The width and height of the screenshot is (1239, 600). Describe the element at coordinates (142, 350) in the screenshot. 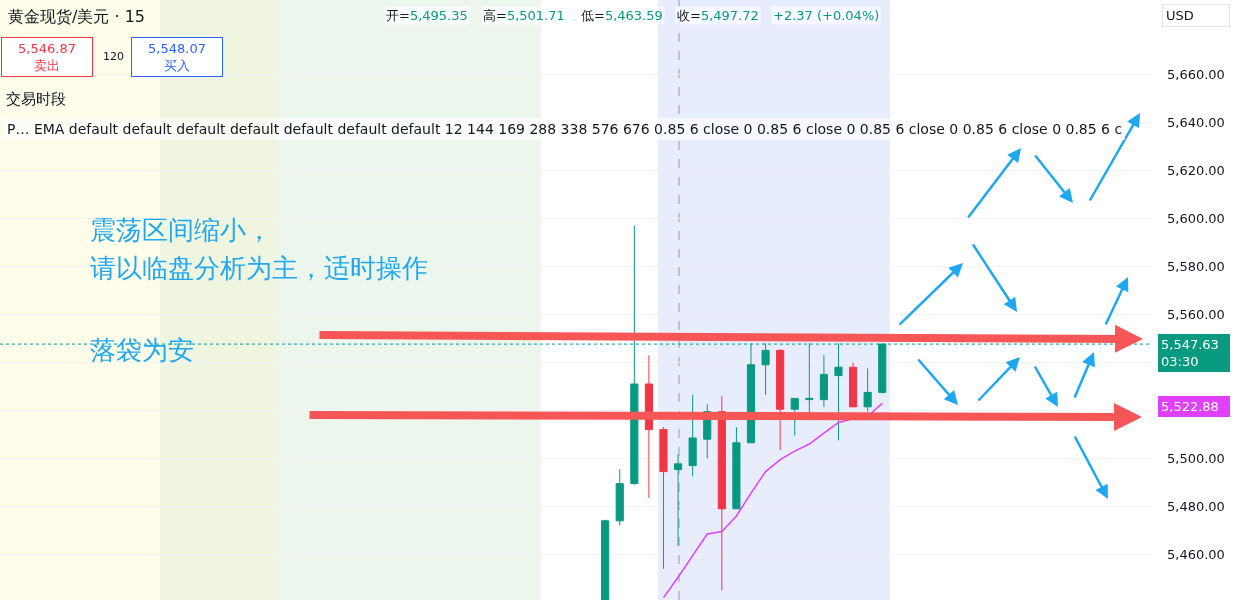

I see `annotation: 落袋为安` at that location.